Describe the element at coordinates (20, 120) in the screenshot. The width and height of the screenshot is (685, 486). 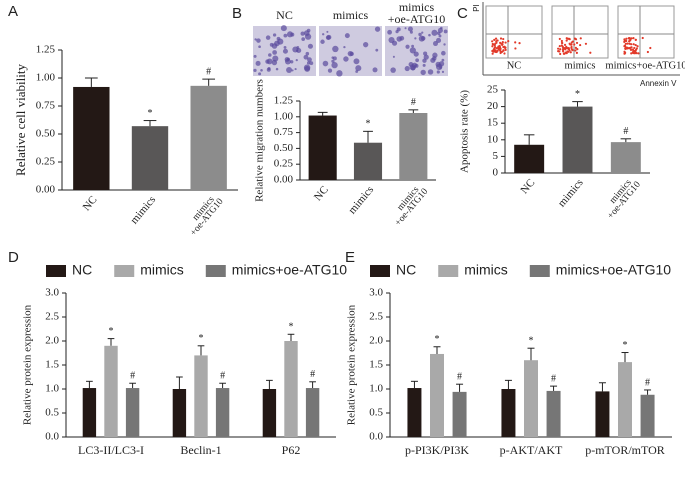
I see `y-axis-label: Relative cell viability` at that location.